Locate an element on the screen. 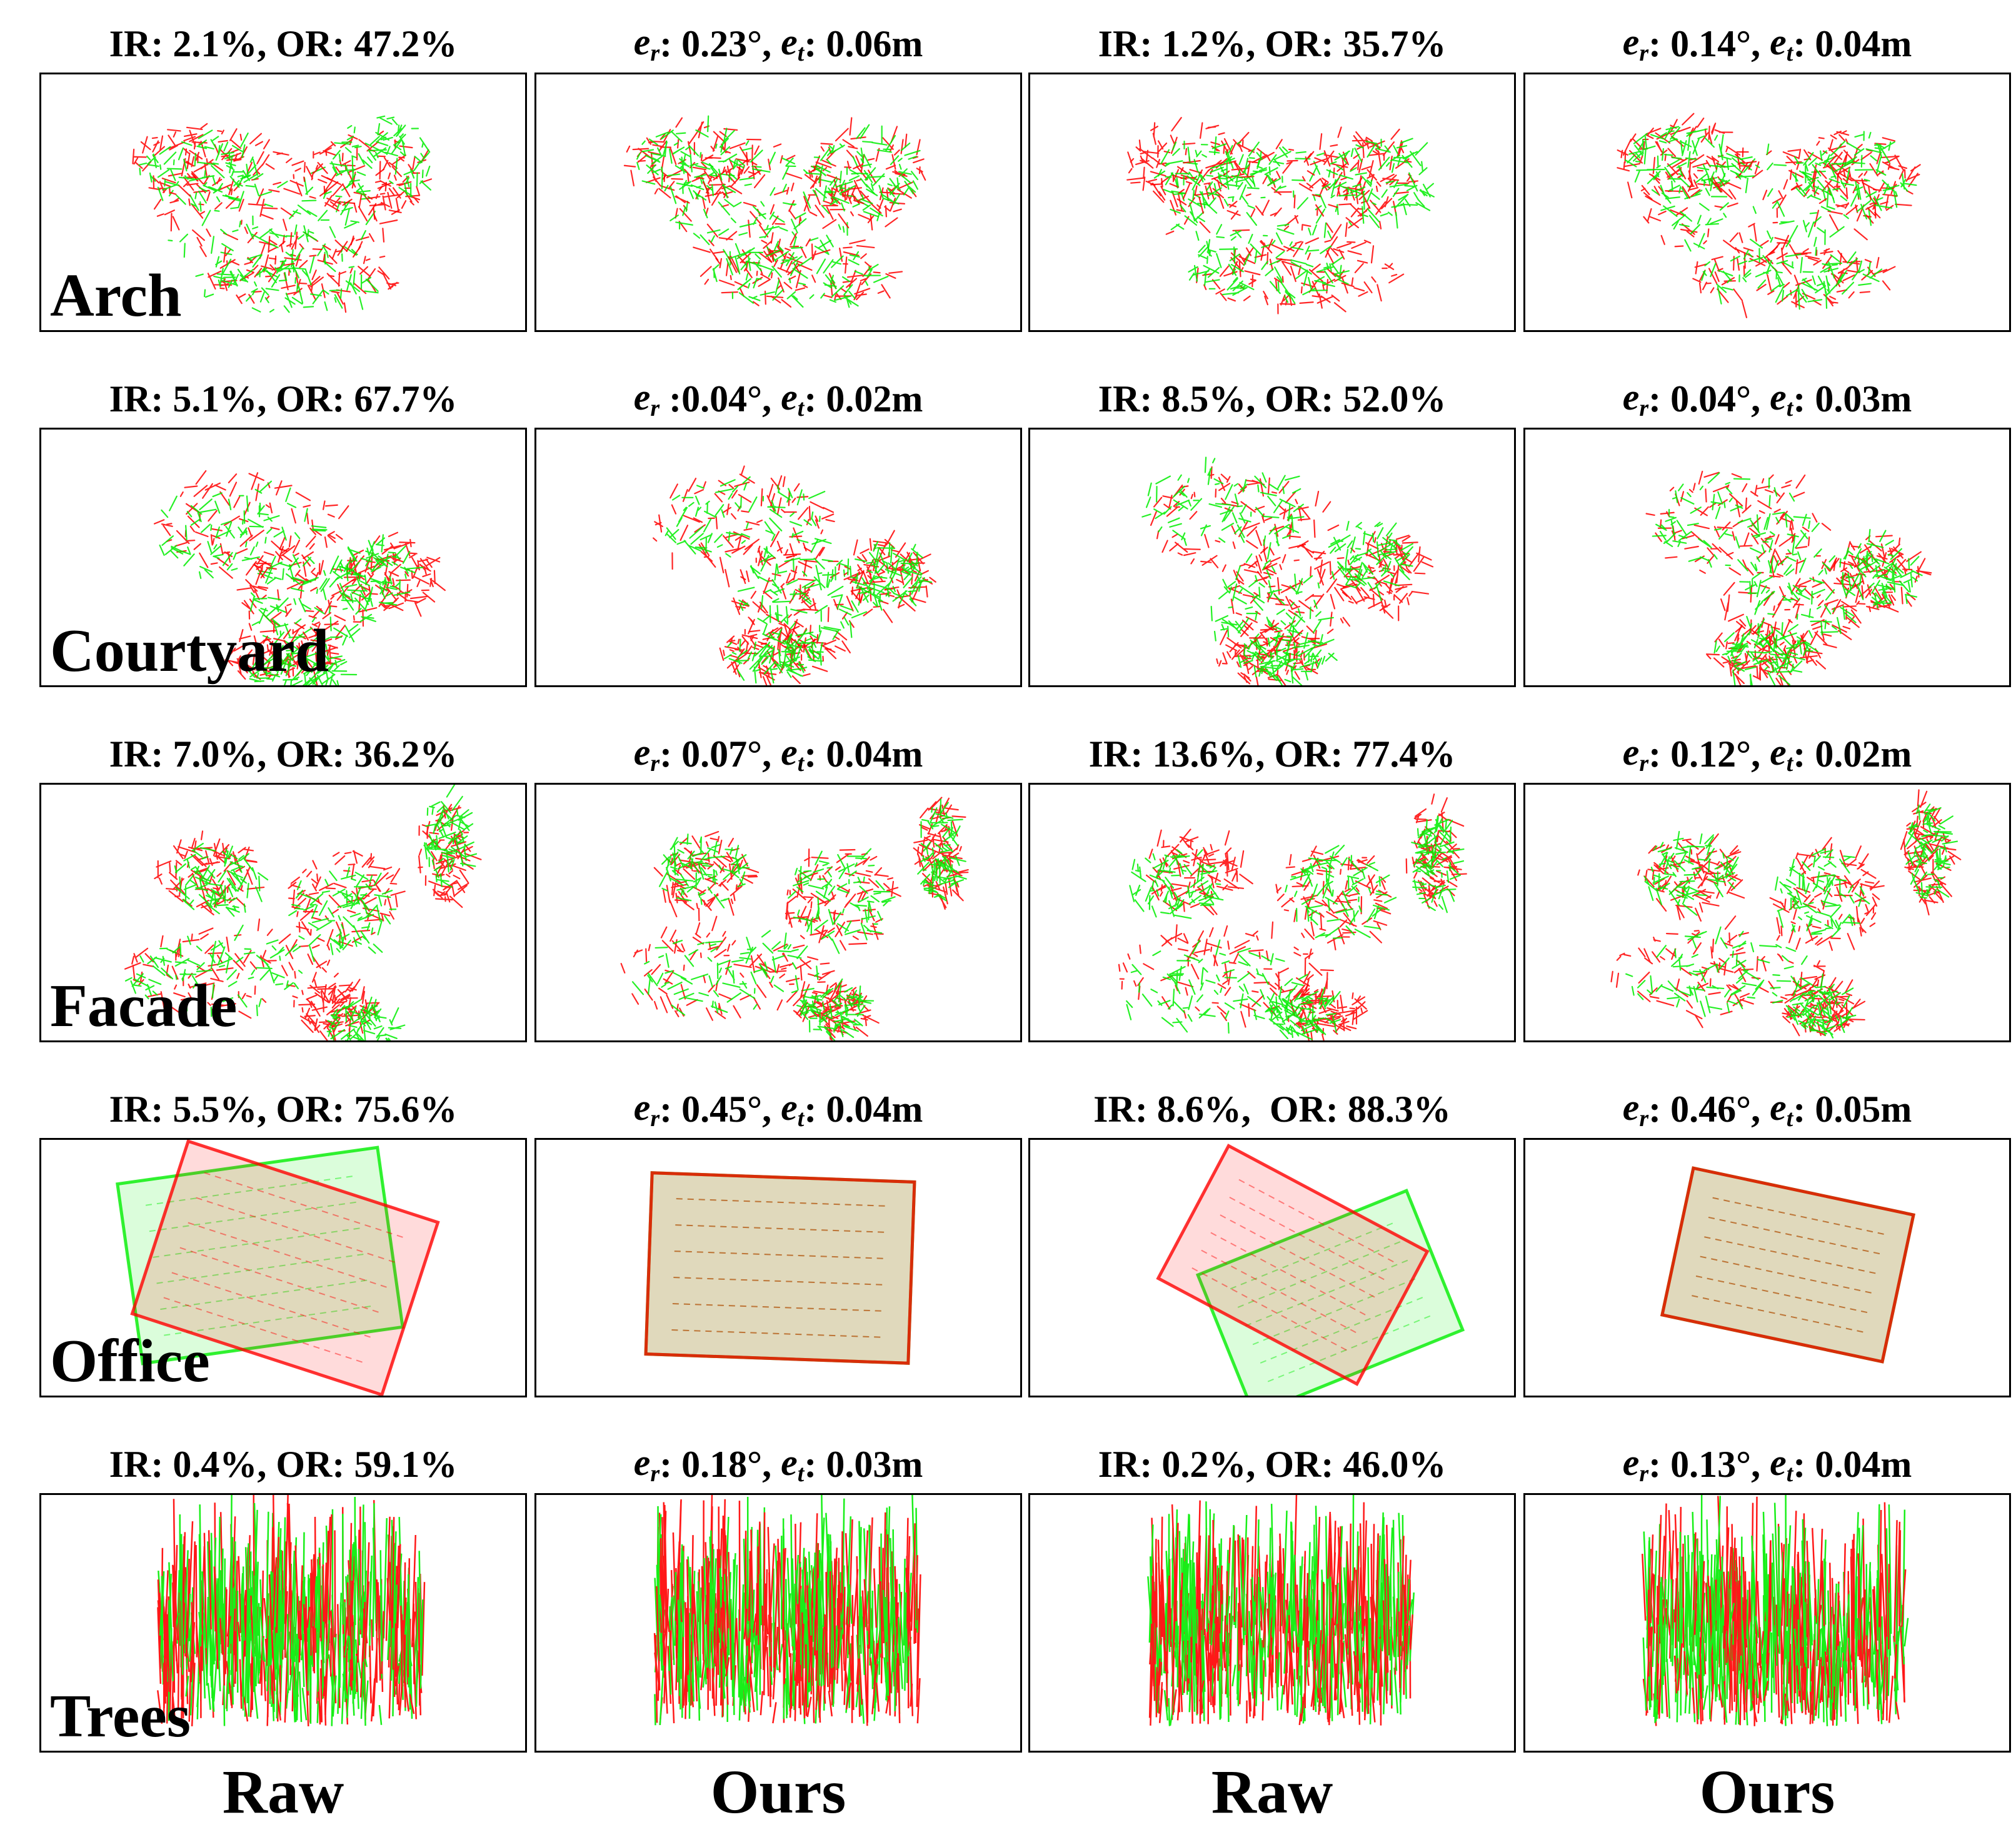 The height and width of the screenshot is (1842, 2016). or-value: 67.7% is located at coordinates (406, 399).